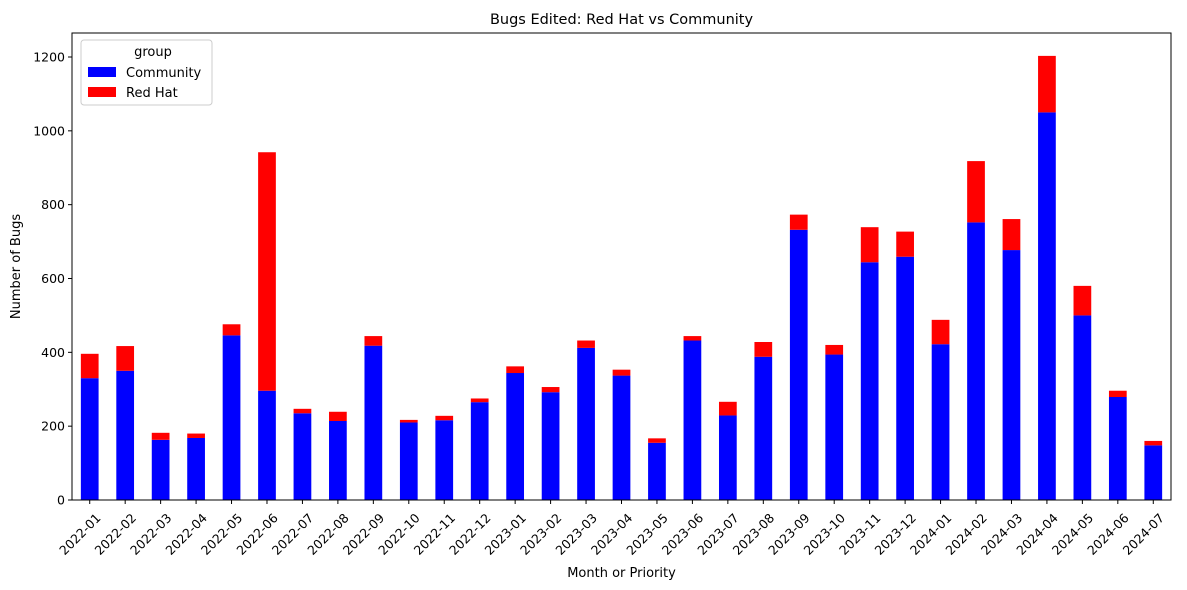 This screenshot has width=1187, height=590. Describe the element at coordinates (49, 130) in the screenshot. I see `y-tick-label: 1000` at that location.